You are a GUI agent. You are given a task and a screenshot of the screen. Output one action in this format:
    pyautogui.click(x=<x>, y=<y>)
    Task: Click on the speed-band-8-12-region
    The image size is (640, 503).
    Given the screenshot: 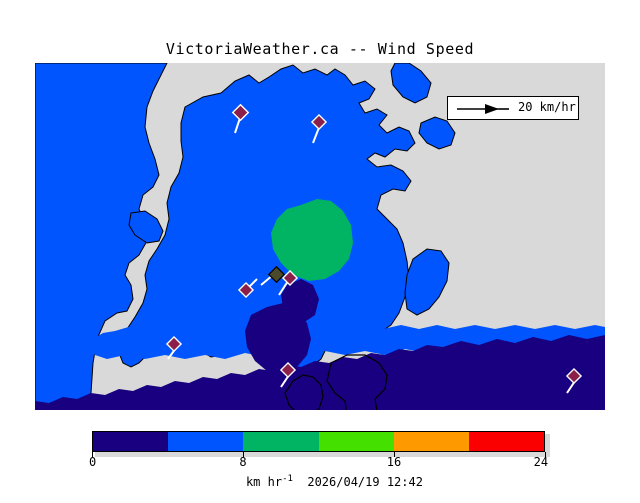 What is the action you would take?
    pyautogui.click(x=312, y=240)
    